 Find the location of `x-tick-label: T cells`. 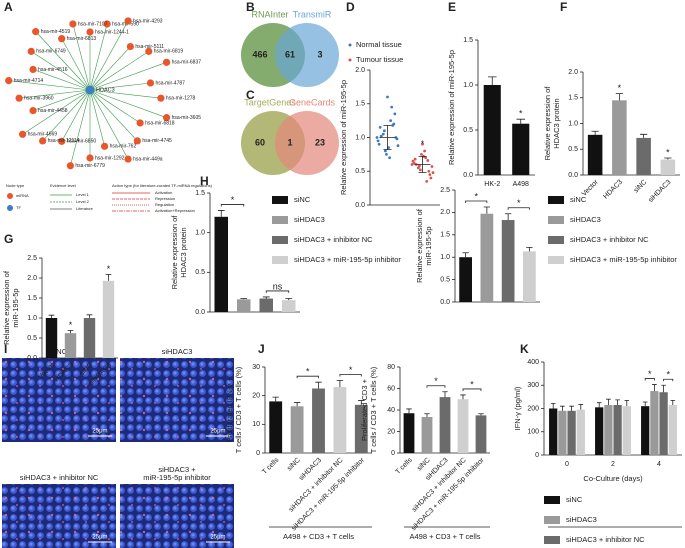

x-tick-label: T cells is located at coordinates (271, 466).